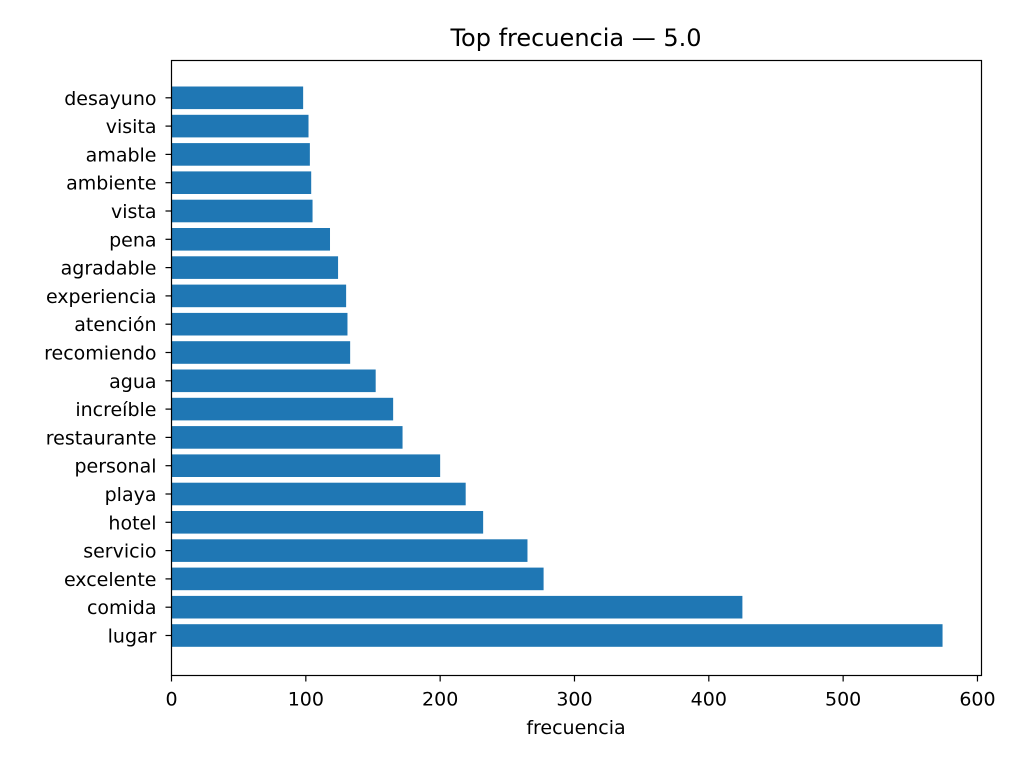  Describe the element at coordinates (115, 410) in the screenshot. I see `y-tick-label: increíble` at that location.